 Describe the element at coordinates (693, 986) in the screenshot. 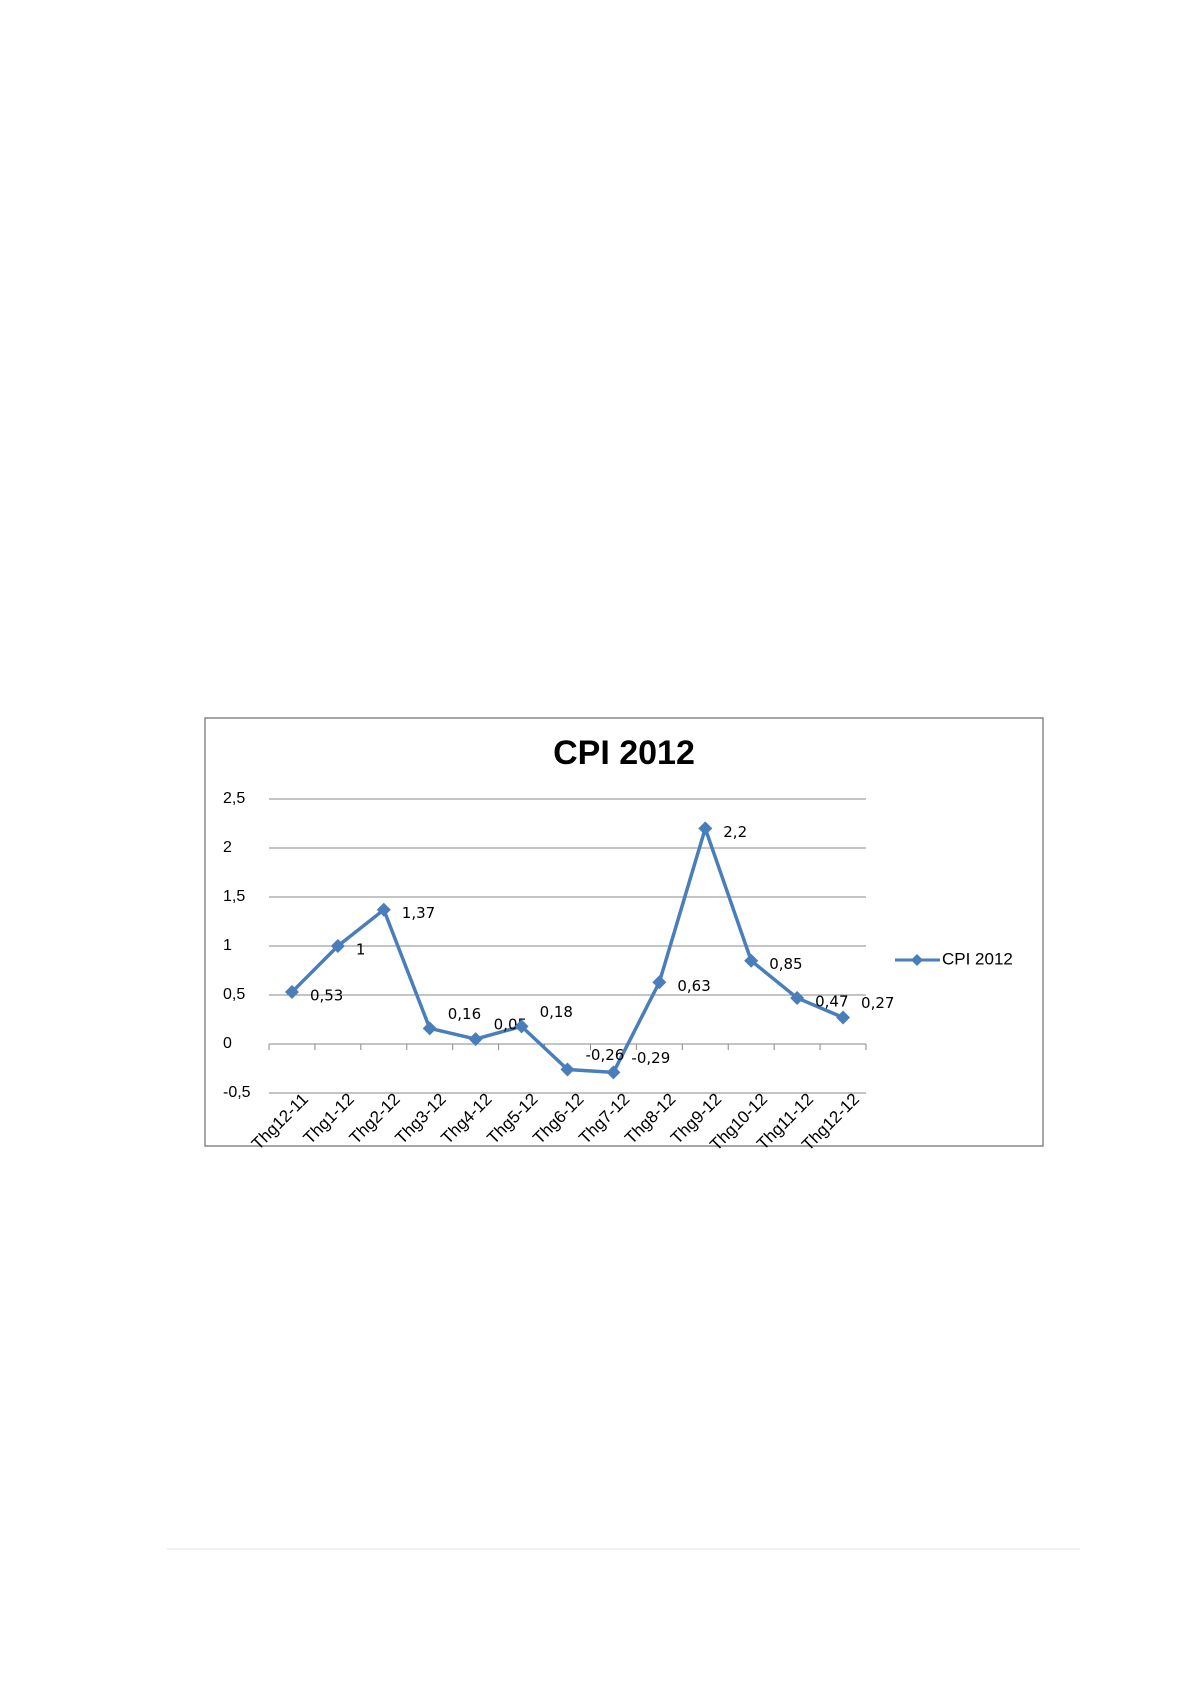

I see `data-label: 0,63` at that location.